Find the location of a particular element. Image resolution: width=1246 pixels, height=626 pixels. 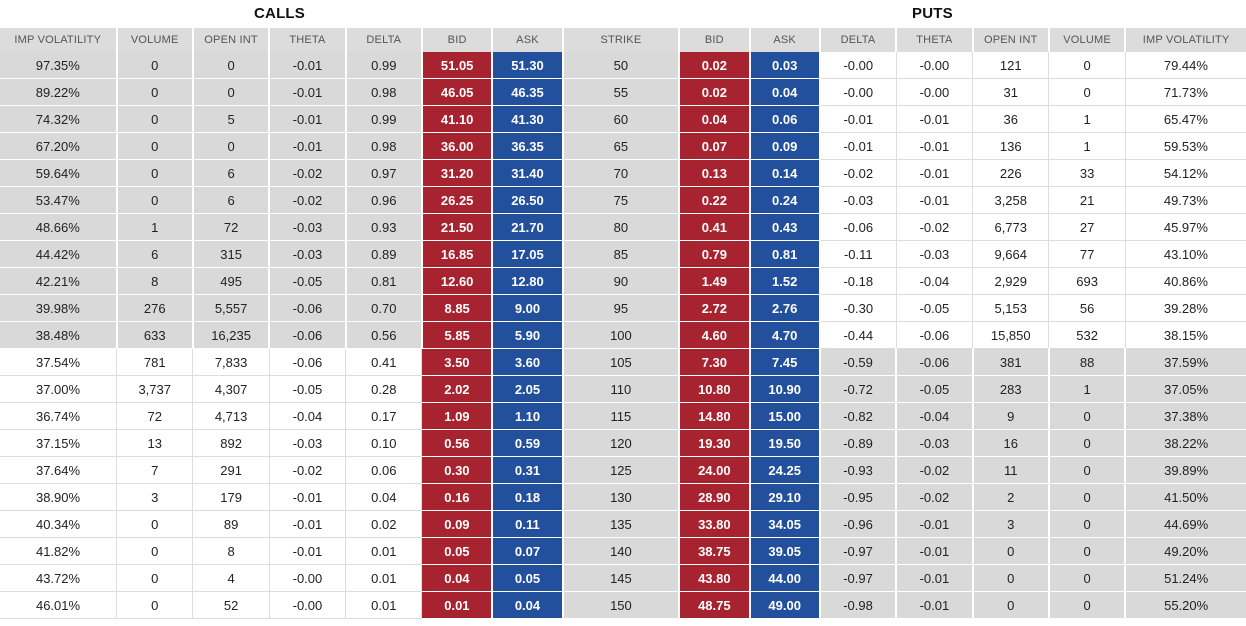

put-bid-cell: 0.79 is located at coordinates (715, 254).